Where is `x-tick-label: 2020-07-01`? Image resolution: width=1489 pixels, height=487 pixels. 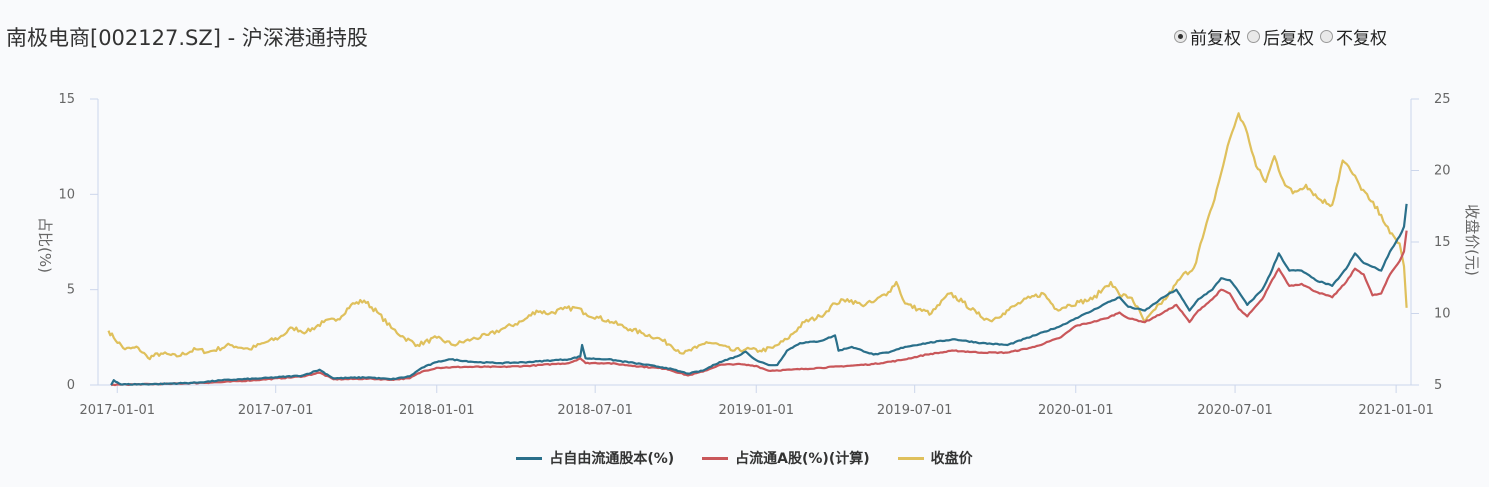 x-tick-label: 2020-07-01 is located at coordinates (1235, 410).